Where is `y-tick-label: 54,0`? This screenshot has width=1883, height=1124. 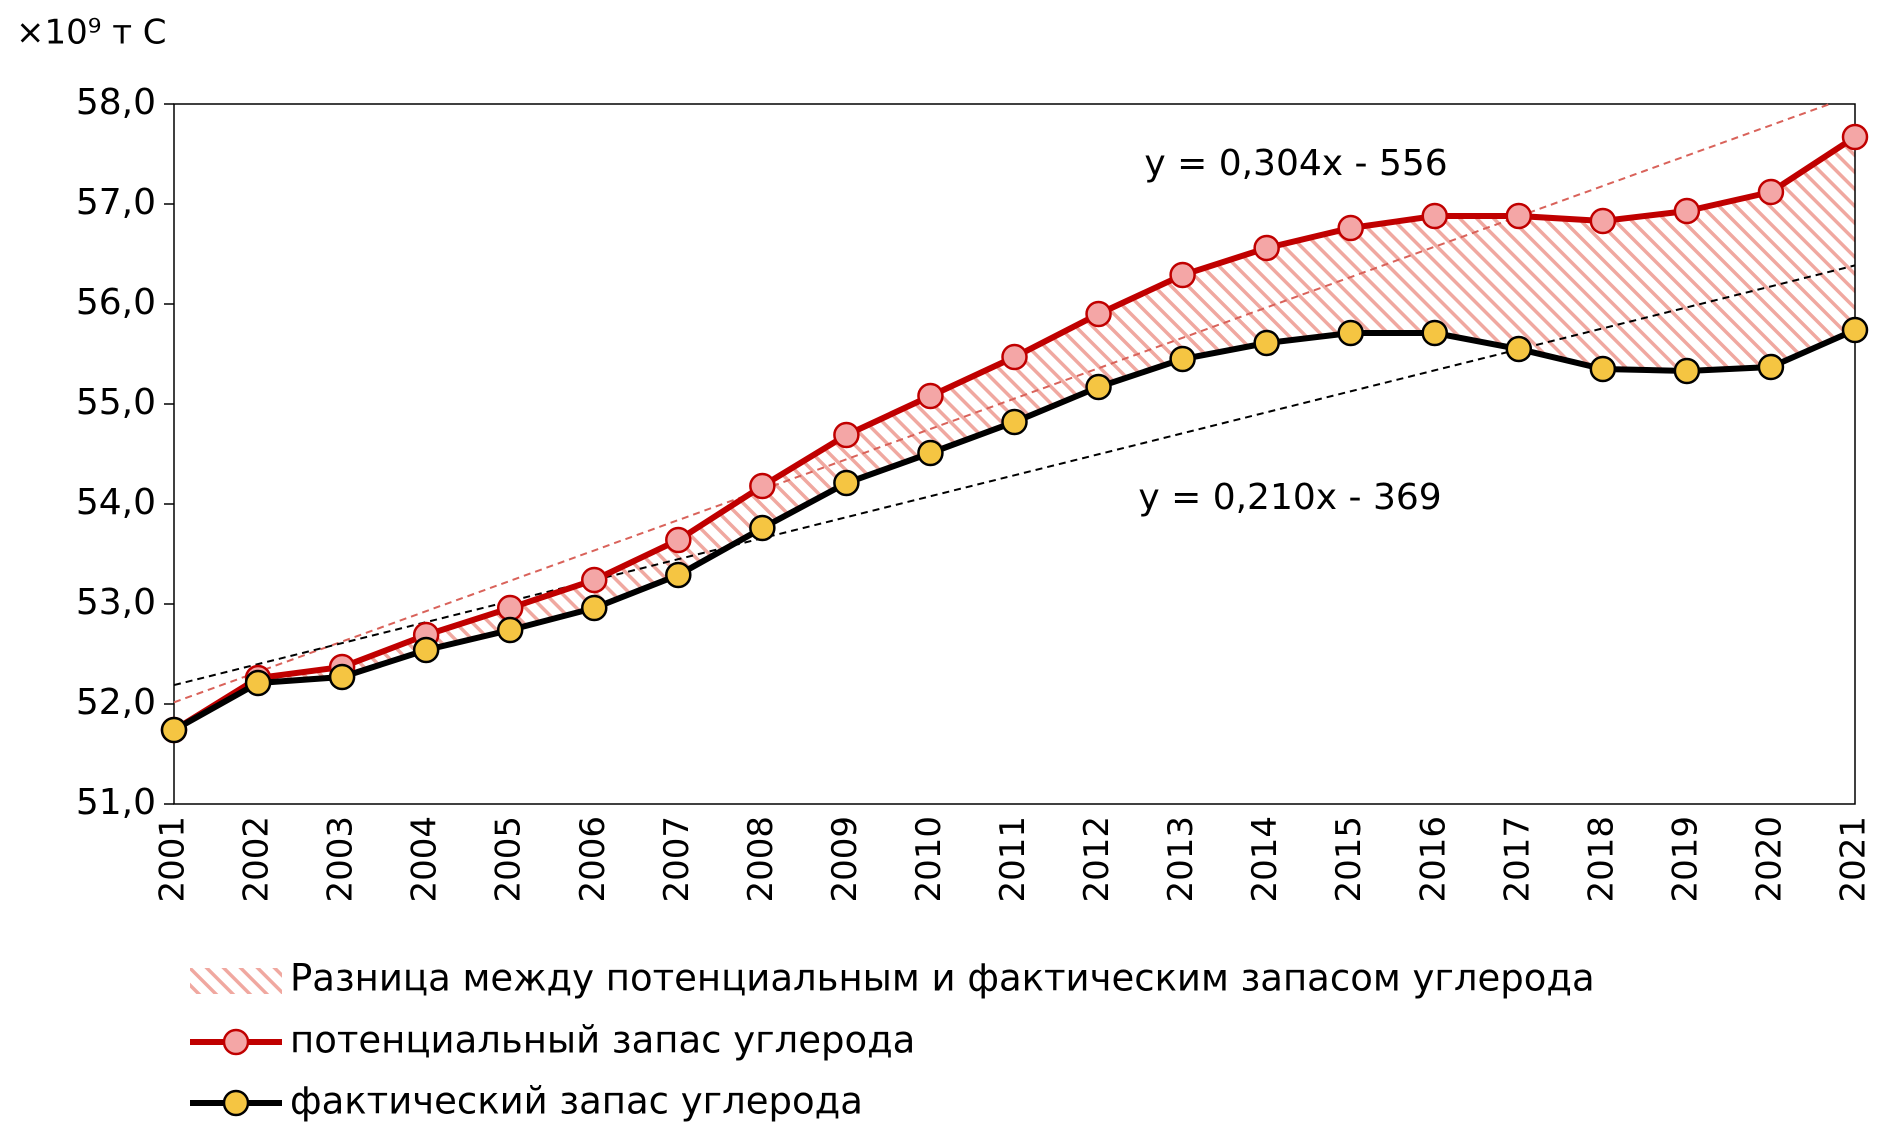 y-tick-label: 54,0 is located at coordinates (116, 502).